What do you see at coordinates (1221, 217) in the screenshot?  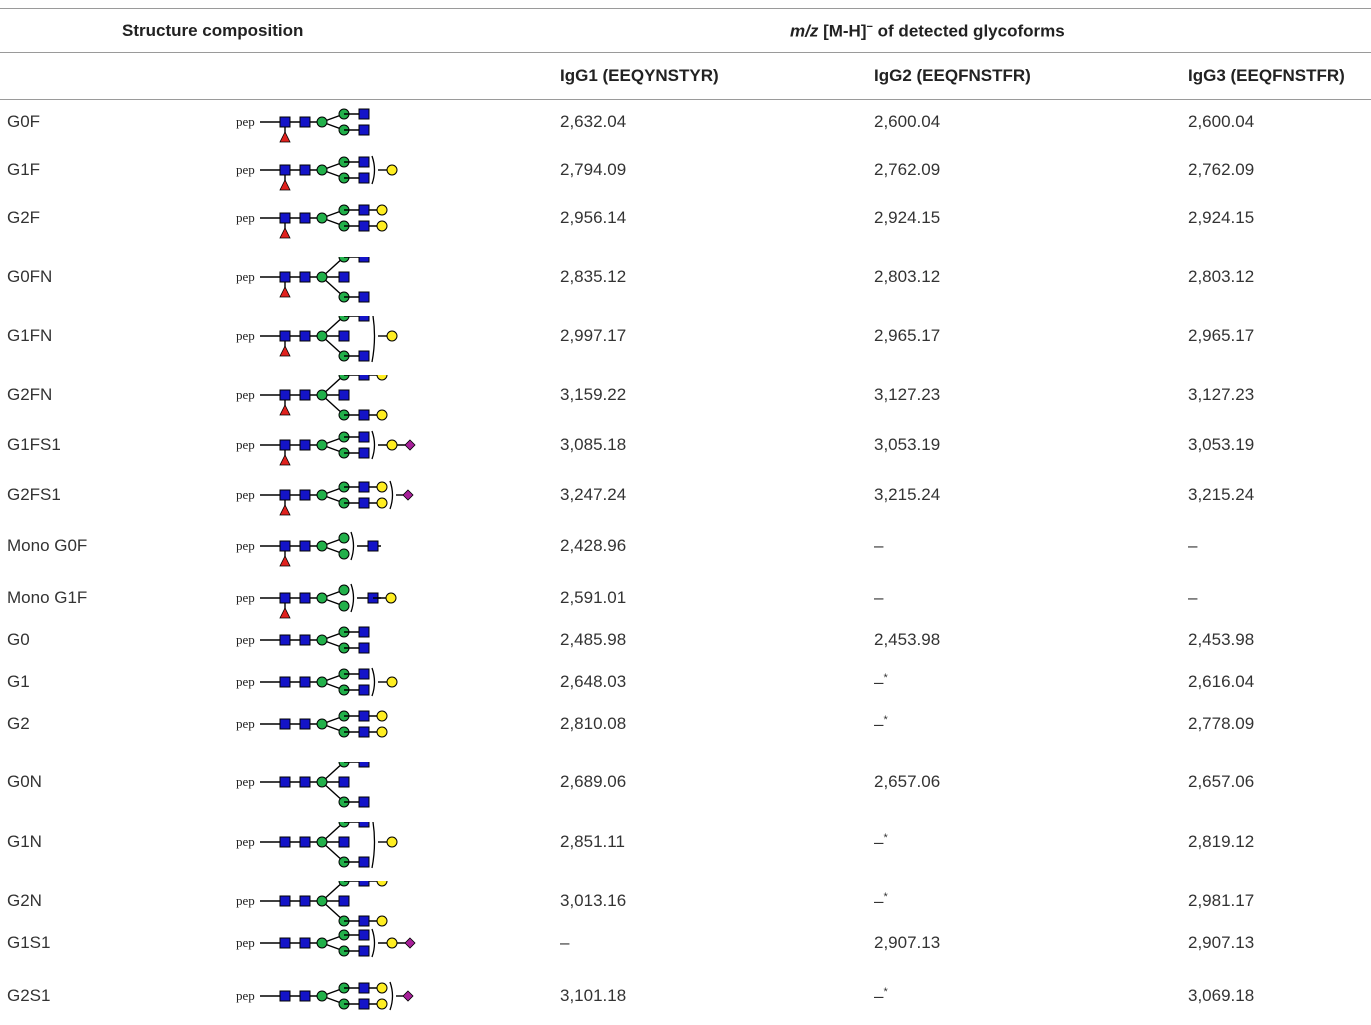 I see `igg3-mz: 2,924.15` at bounding box center [1221, 217].